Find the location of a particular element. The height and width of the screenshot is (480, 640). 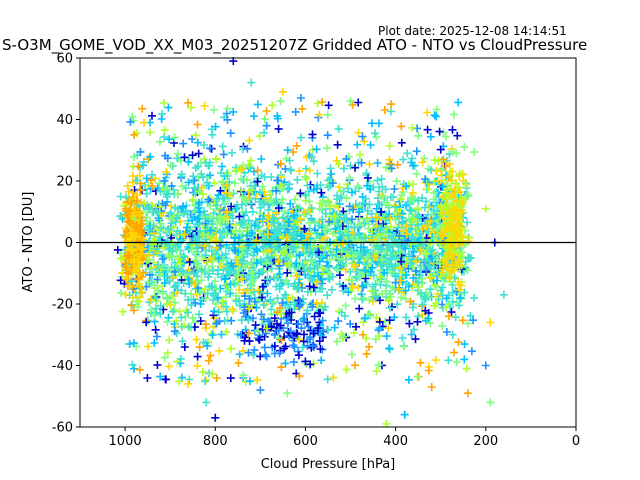

y-tick-label: 60 is located at coordinates (64, 59).